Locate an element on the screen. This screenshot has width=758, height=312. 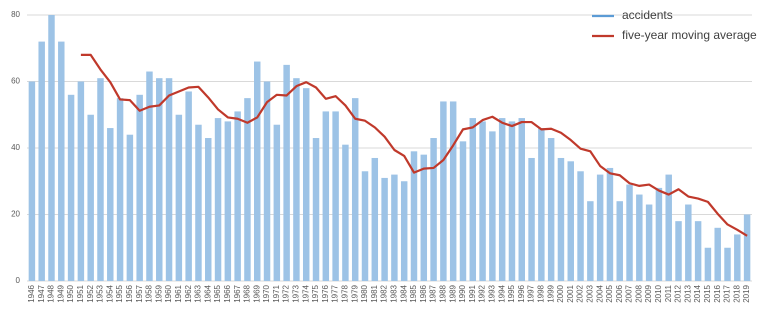
y-tick-label: 80 is located at coordinates (15, 14).